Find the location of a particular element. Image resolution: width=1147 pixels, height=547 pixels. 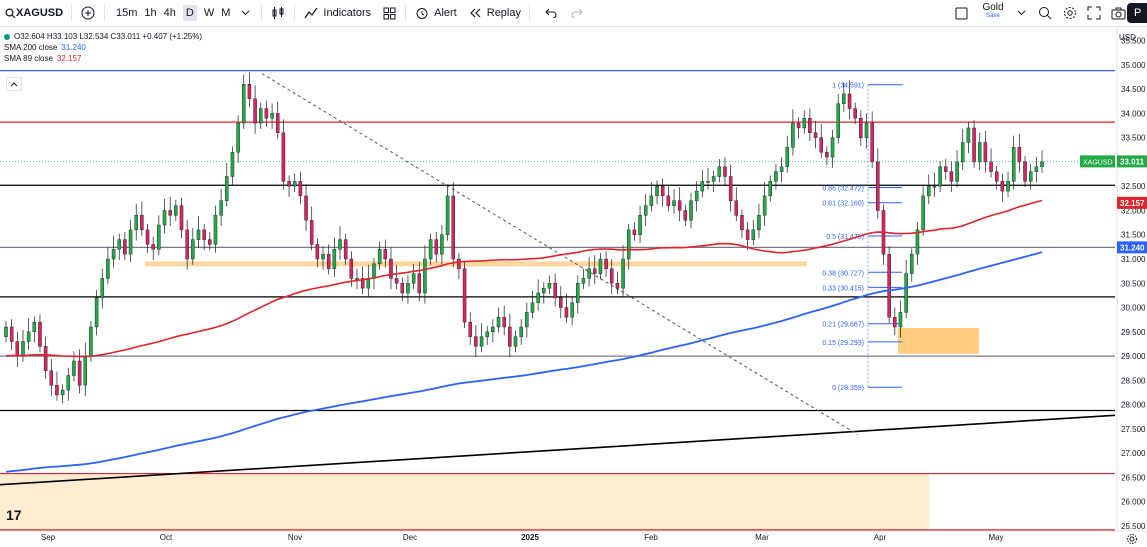

time-axis-settings-icon is located at coordinates (1132, 539).